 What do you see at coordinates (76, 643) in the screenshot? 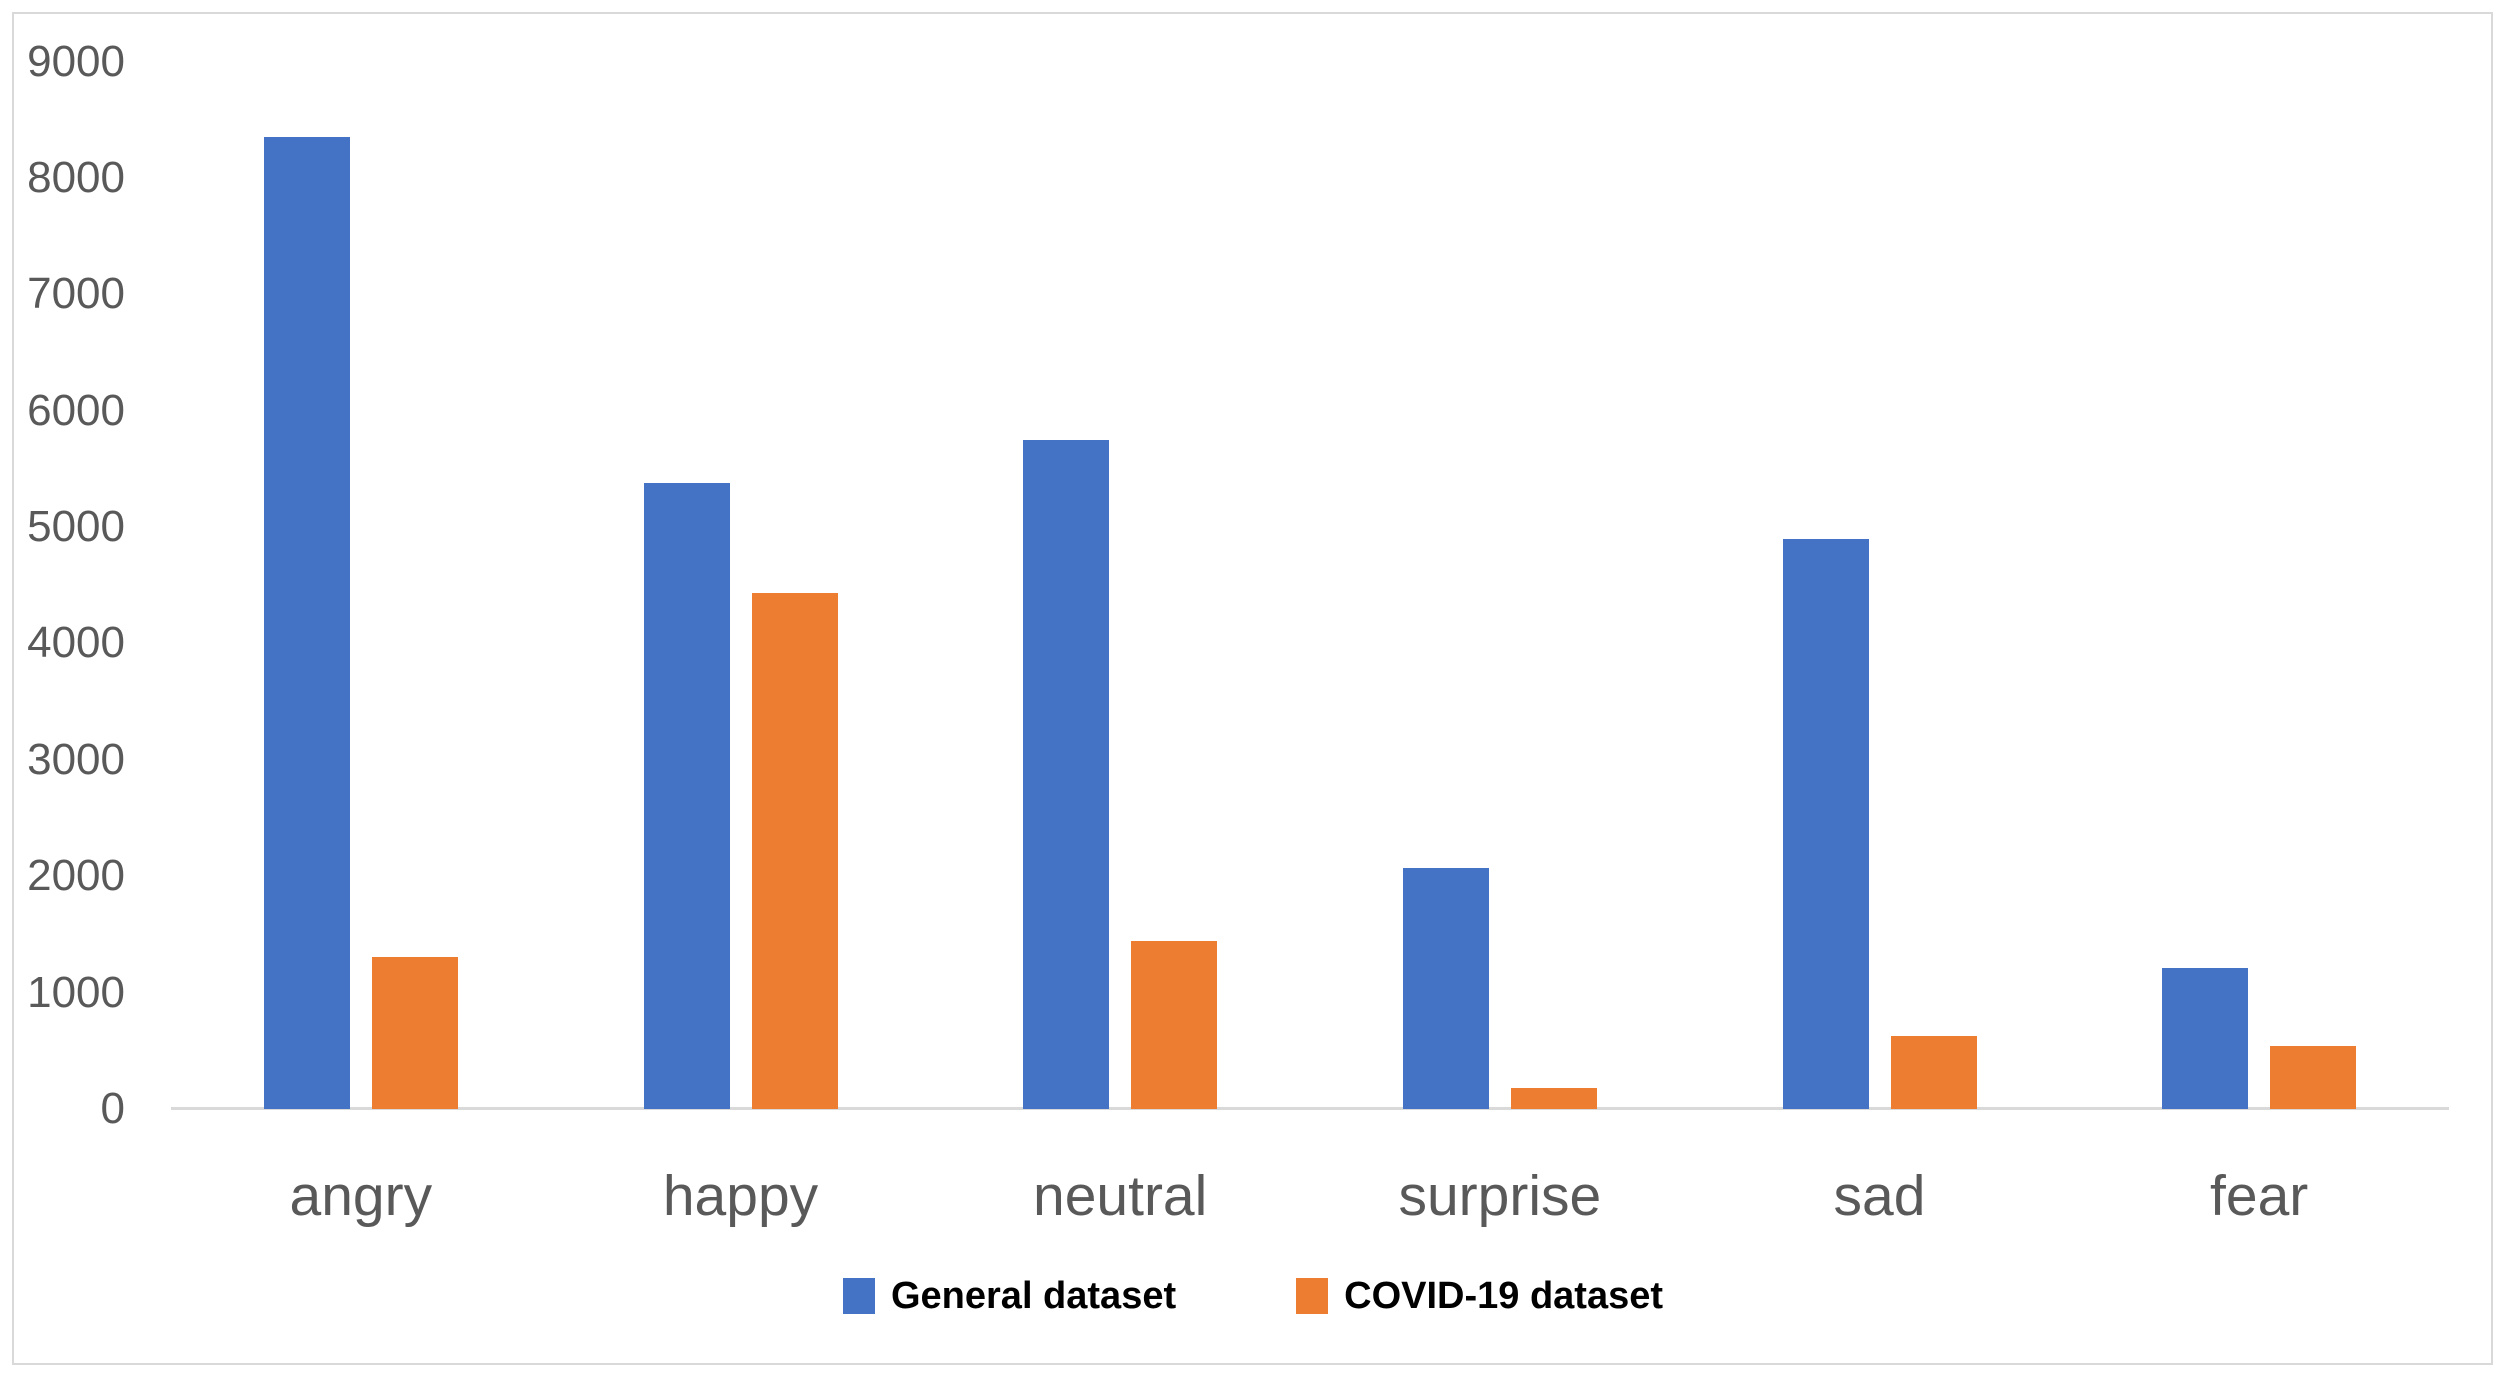
I see `y-tick-label-4000: 4000` at bounding box center [76, 643].